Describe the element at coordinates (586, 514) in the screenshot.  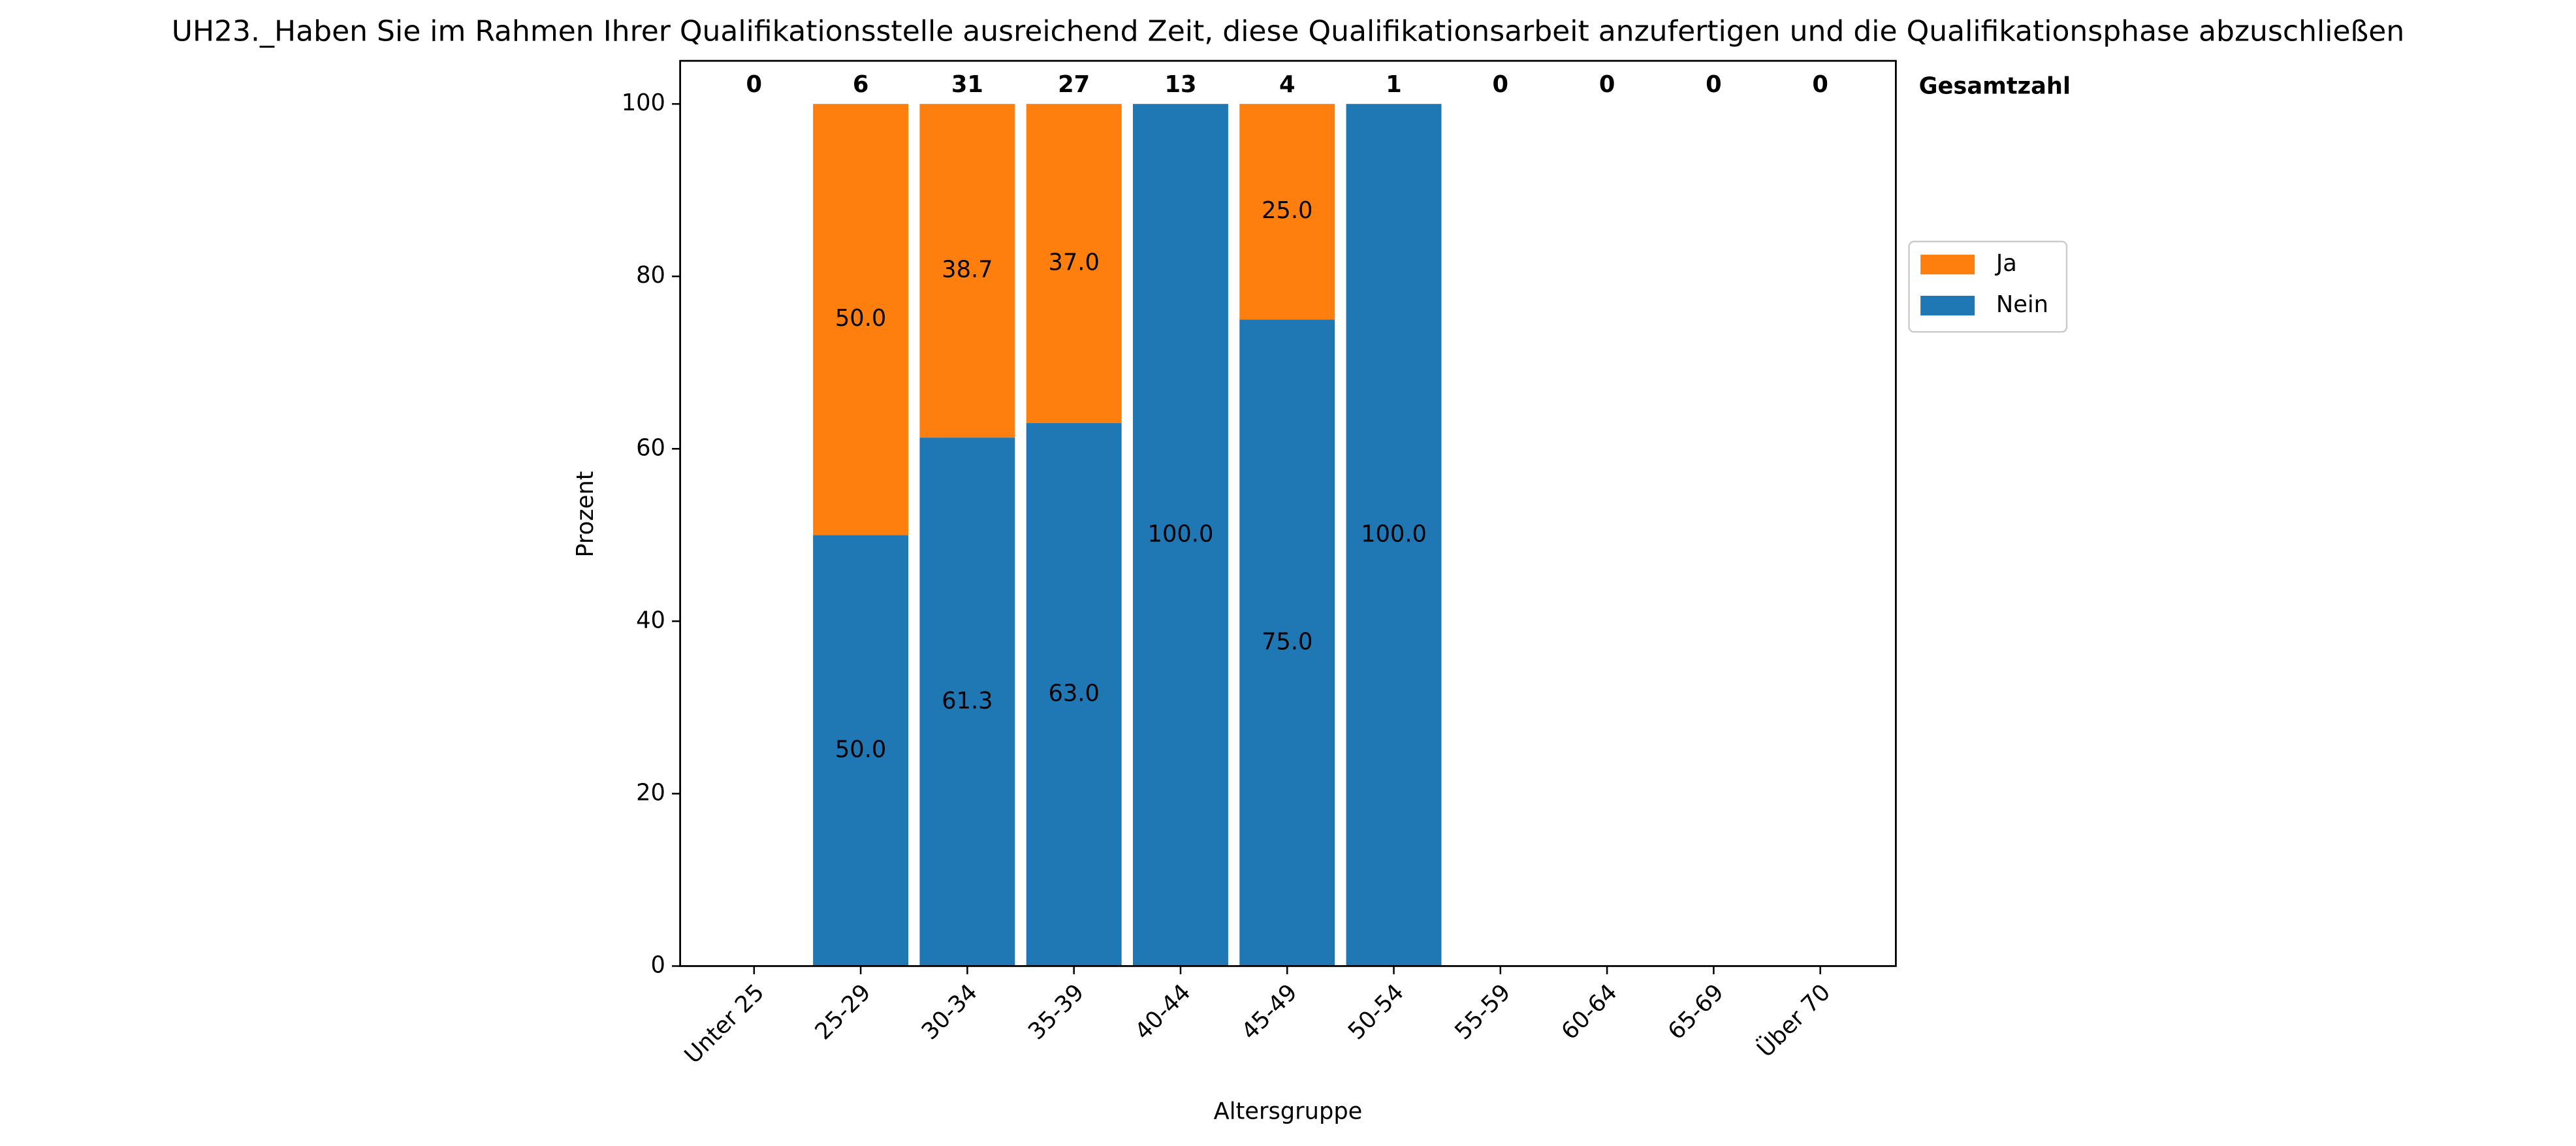
I see `y-axis-label: Prozent` at that location.